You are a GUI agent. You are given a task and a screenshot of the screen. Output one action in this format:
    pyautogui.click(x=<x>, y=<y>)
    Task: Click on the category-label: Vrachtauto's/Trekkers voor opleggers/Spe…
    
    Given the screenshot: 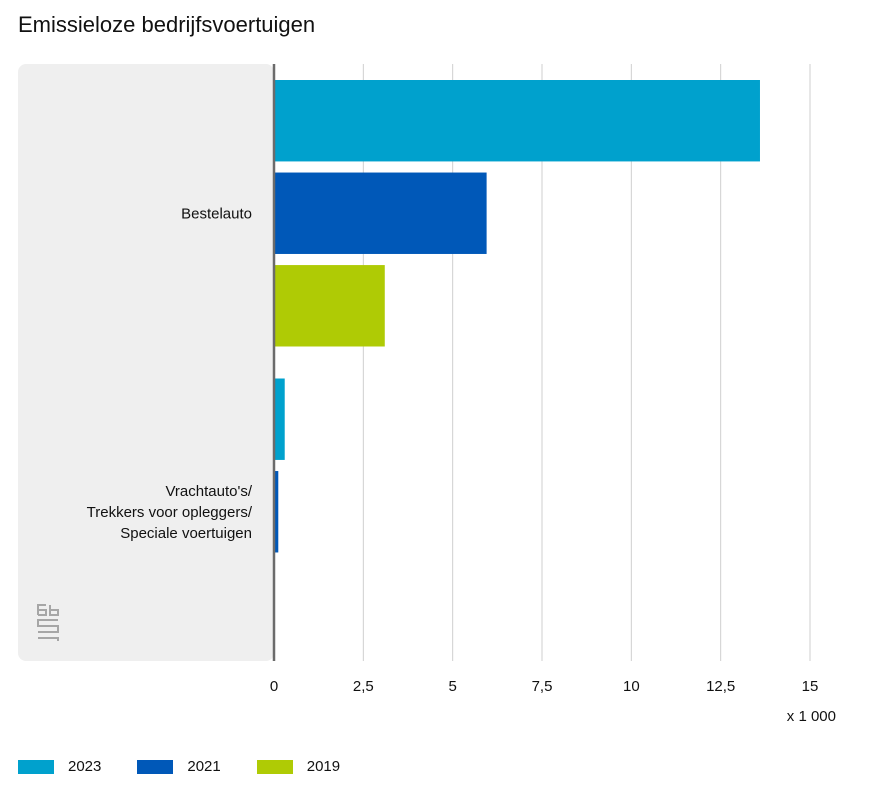 What is the action you would take?
    pyautogui.click(x=170, y=512)
    